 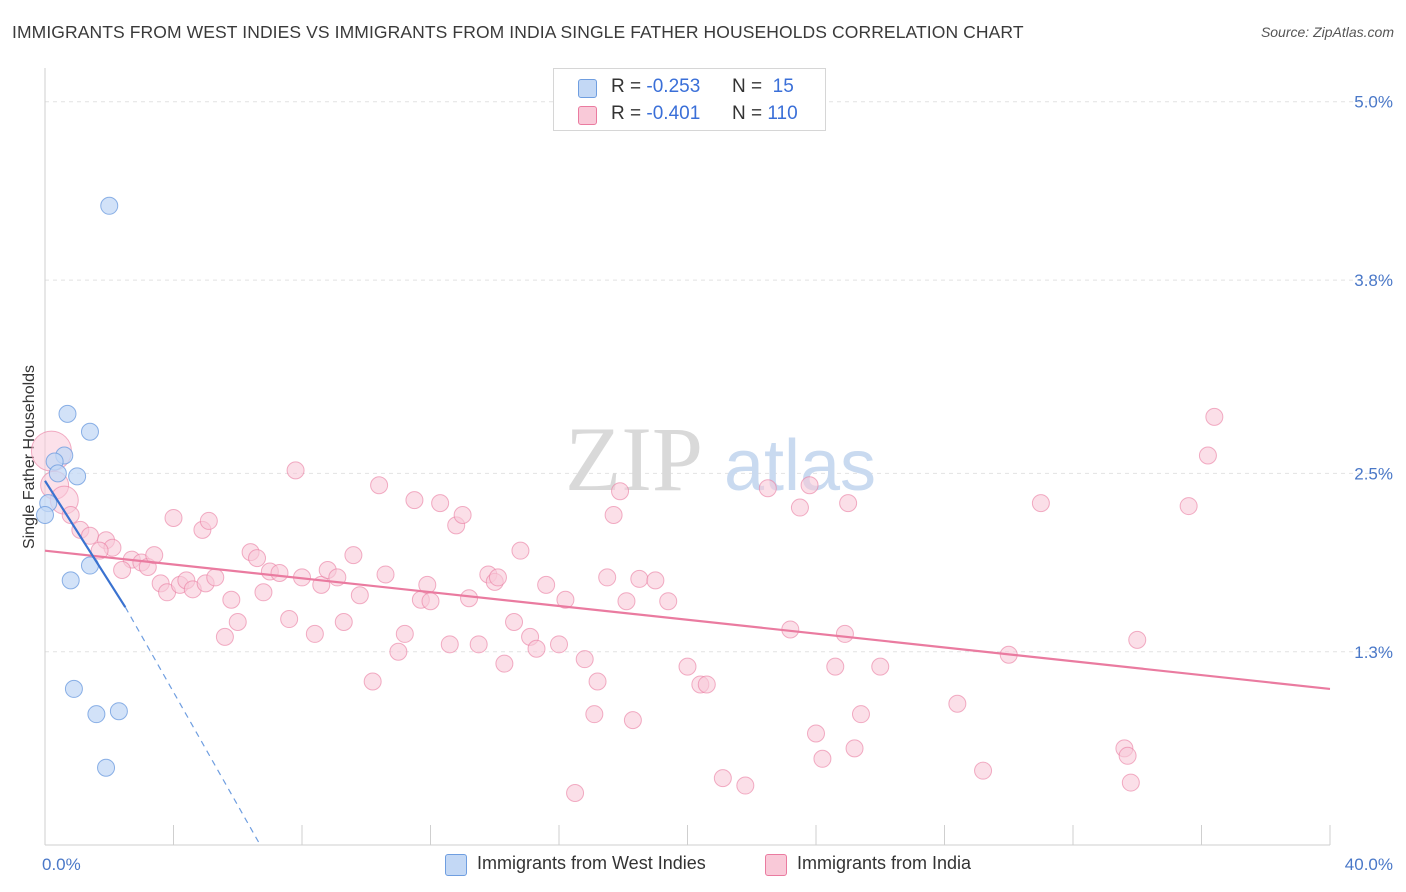 What do you see at coordinates (687, 620) in the screenshot?
I see `trend-line-india` at bounding box center [687, 620].